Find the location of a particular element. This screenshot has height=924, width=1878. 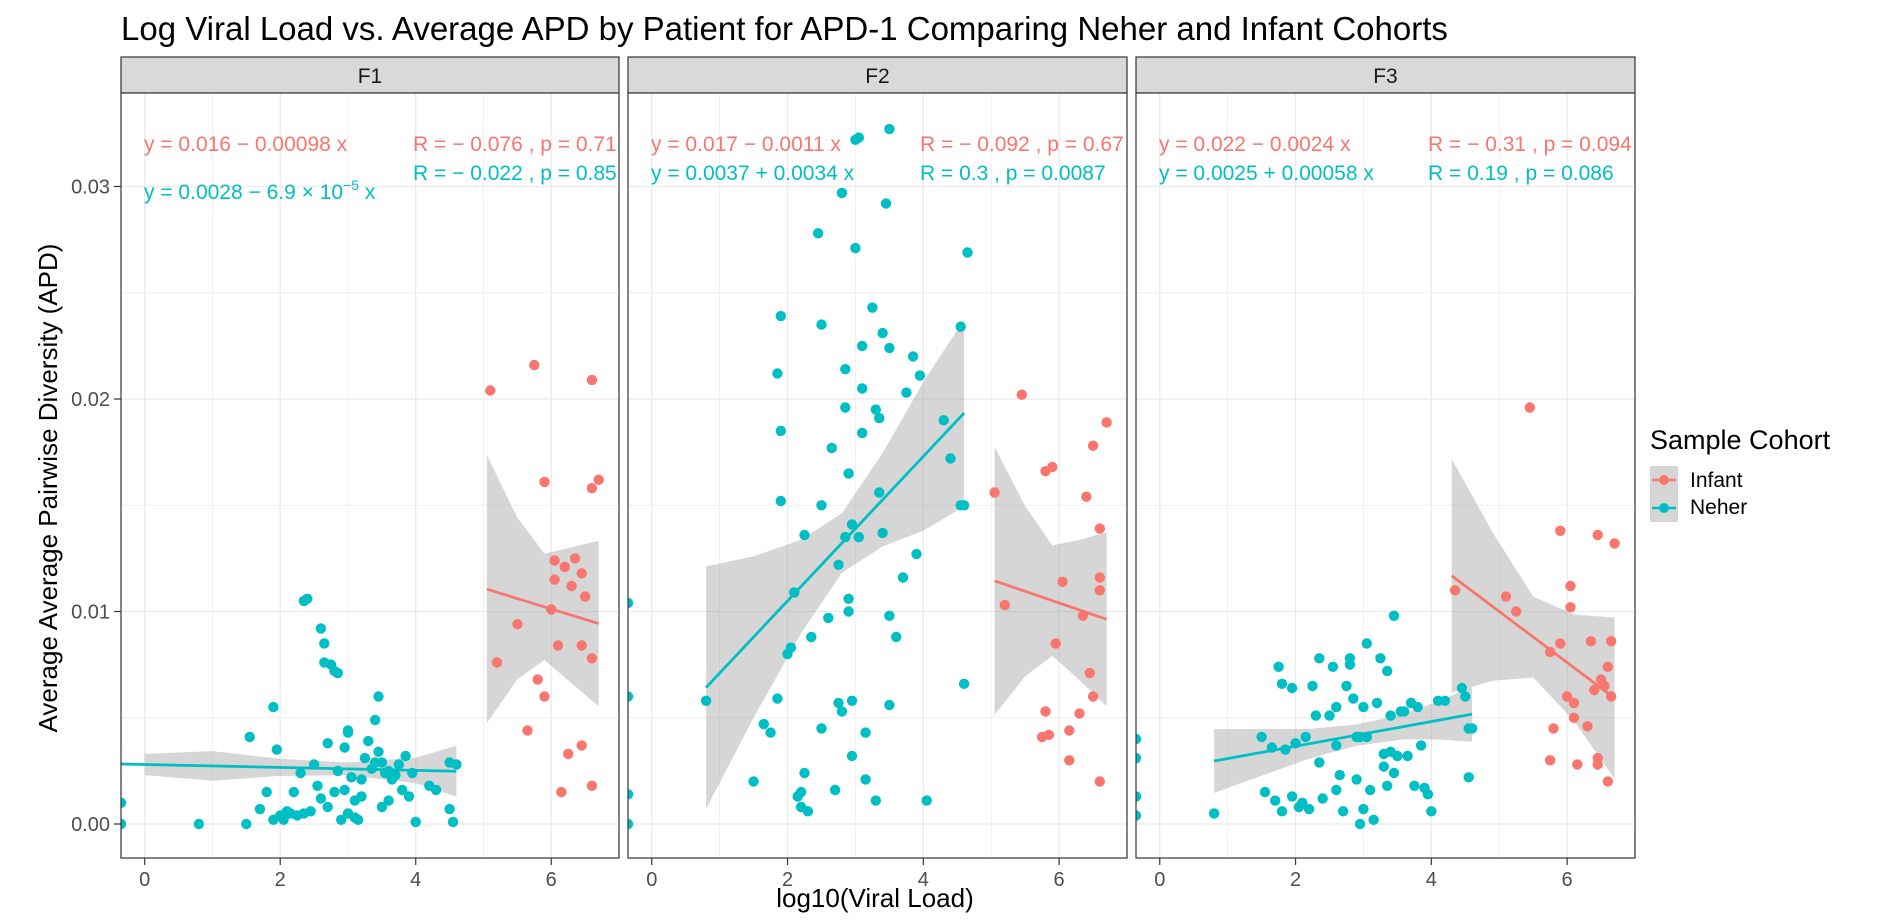

regression-equation-neher: y = 0.0037 + 0.0034 x is located at coordinates (753, 173).